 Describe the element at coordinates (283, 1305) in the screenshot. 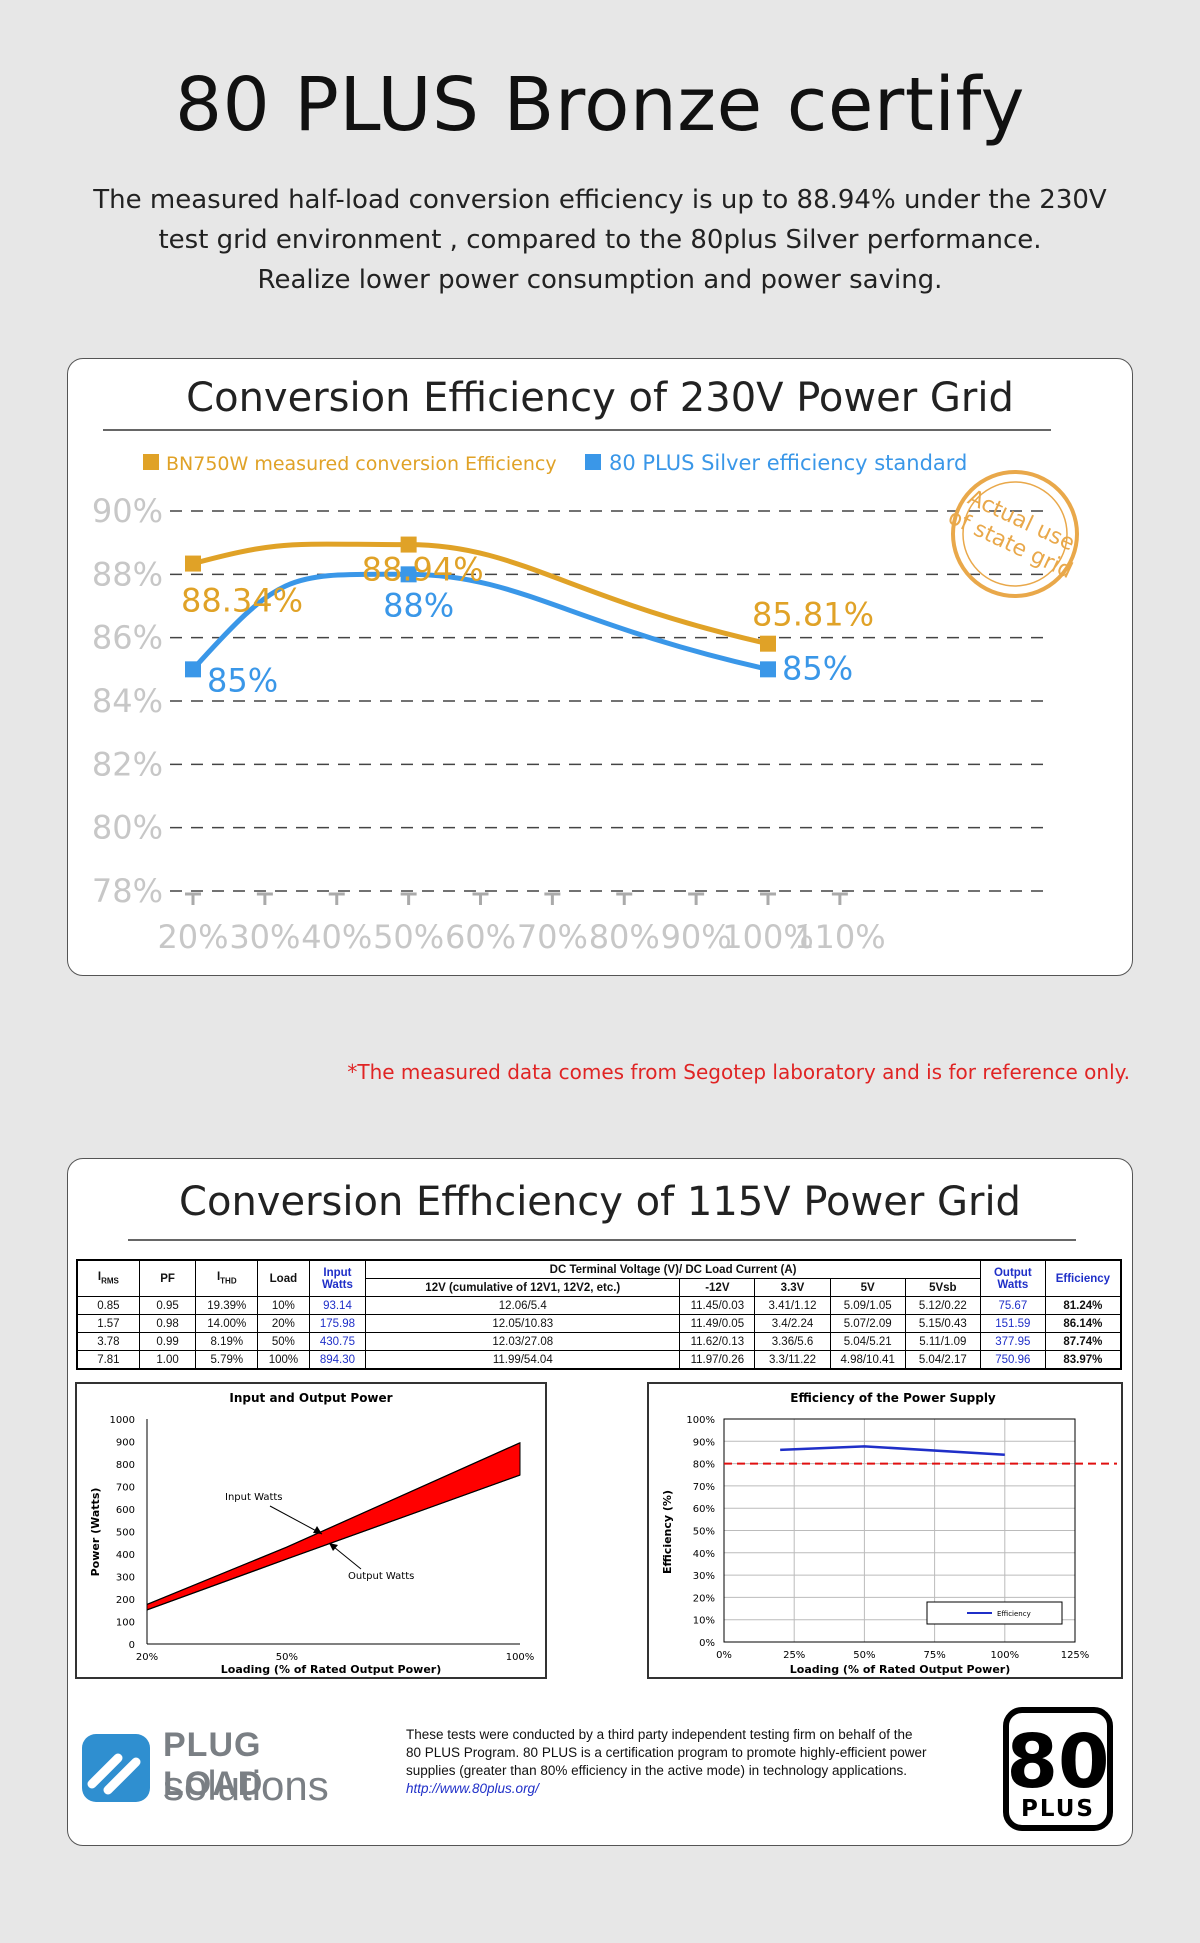

I see `table-cell: 10%` at that location.